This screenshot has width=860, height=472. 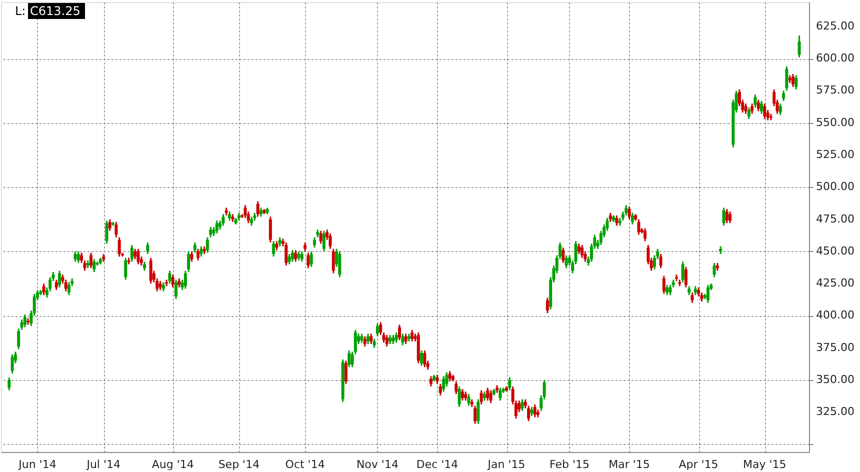 I want to click on y-tick-label: 425.00, so click(x=835, y=283).